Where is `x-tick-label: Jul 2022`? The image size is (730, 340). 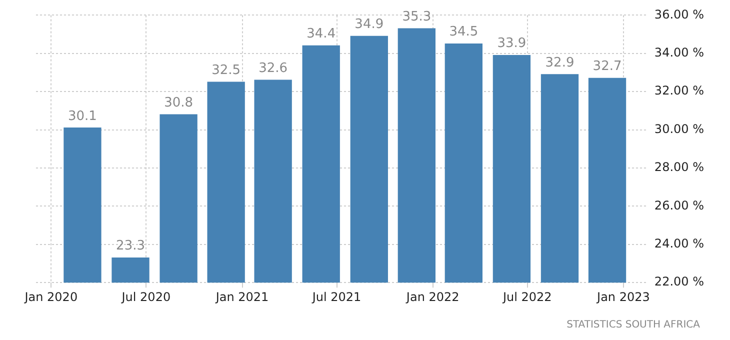 x-tick-label: Jul 2022 is located at coordinates (527, 297).